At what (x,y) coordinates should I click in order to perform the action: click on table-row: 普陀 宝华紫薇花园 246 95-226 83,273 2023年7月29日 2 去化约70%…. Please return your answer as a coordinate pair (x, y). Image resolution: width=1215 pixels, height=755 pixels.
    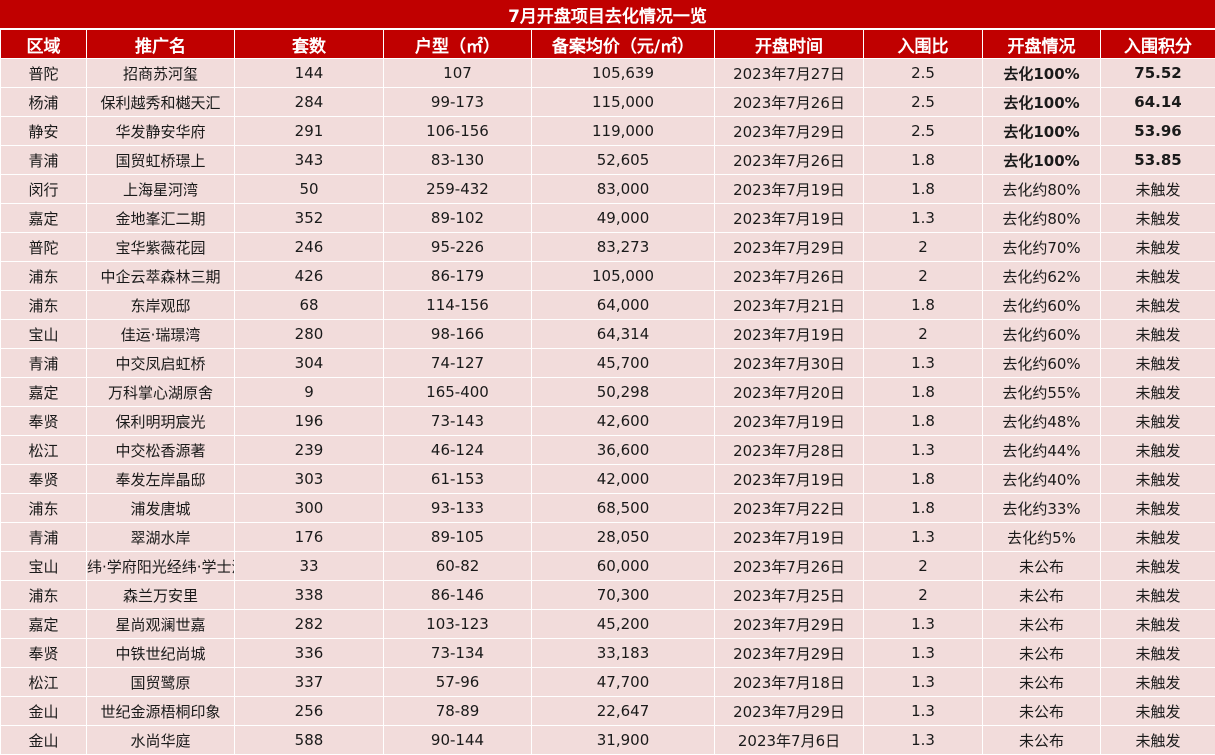
    Looking at the image, I should click on (607, 247).